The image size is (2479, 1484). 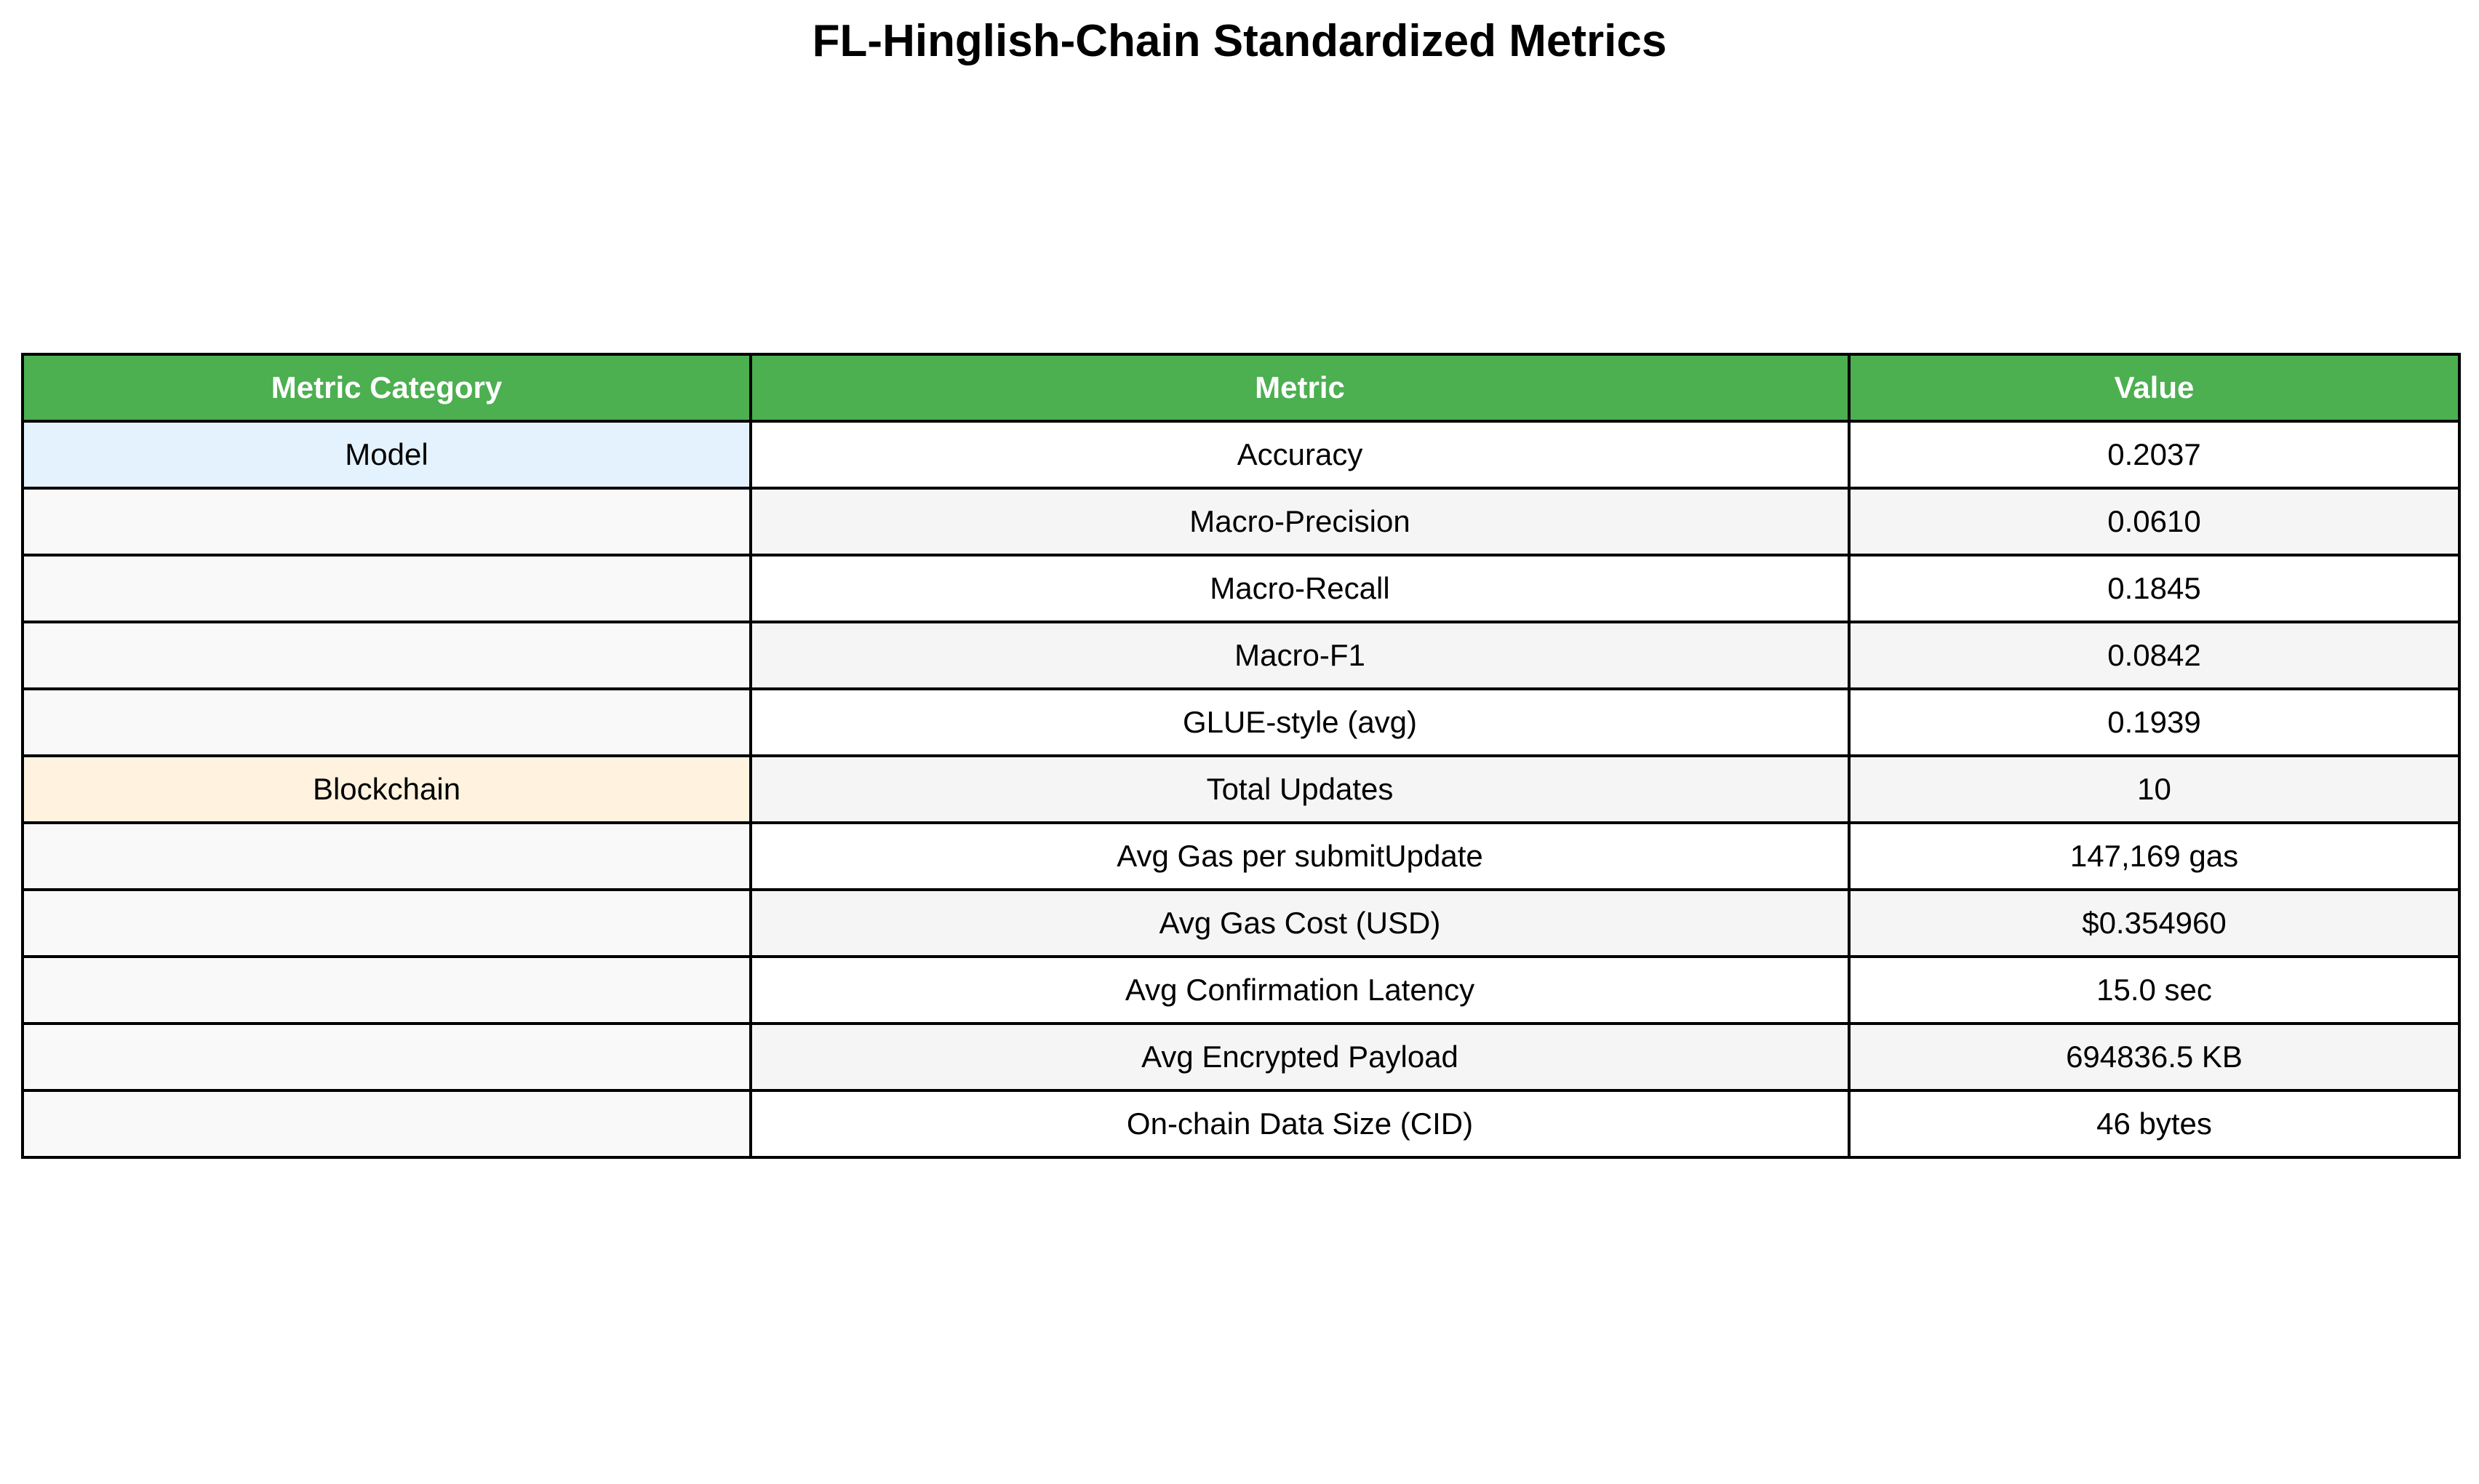 I want to click on column-header-value: Value, so click(x=2154, y=388).